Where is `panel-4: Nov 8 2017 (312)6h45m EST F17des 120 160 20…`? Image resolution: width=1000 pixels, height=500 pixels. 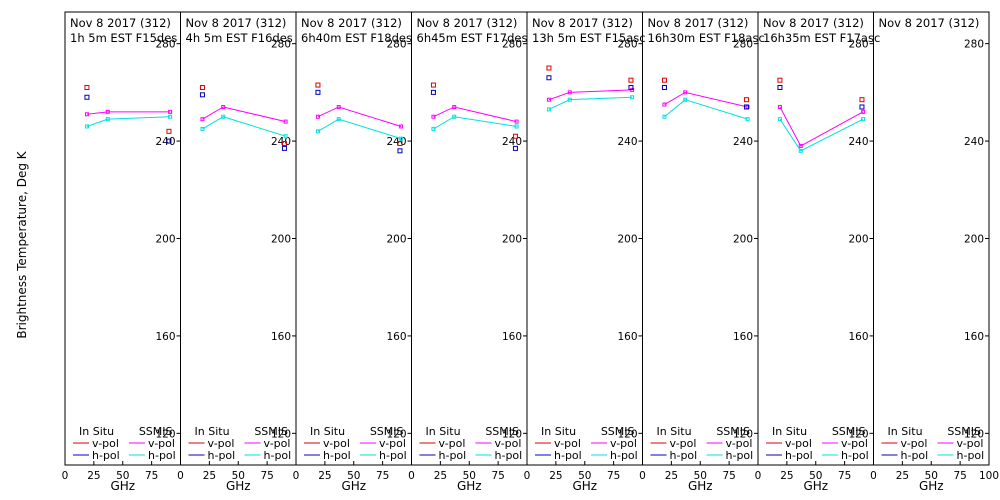 panel-4: Nov 8 2017 (312)6h45m EST F17des 120 160 20… is located at coordinates (468, 252).